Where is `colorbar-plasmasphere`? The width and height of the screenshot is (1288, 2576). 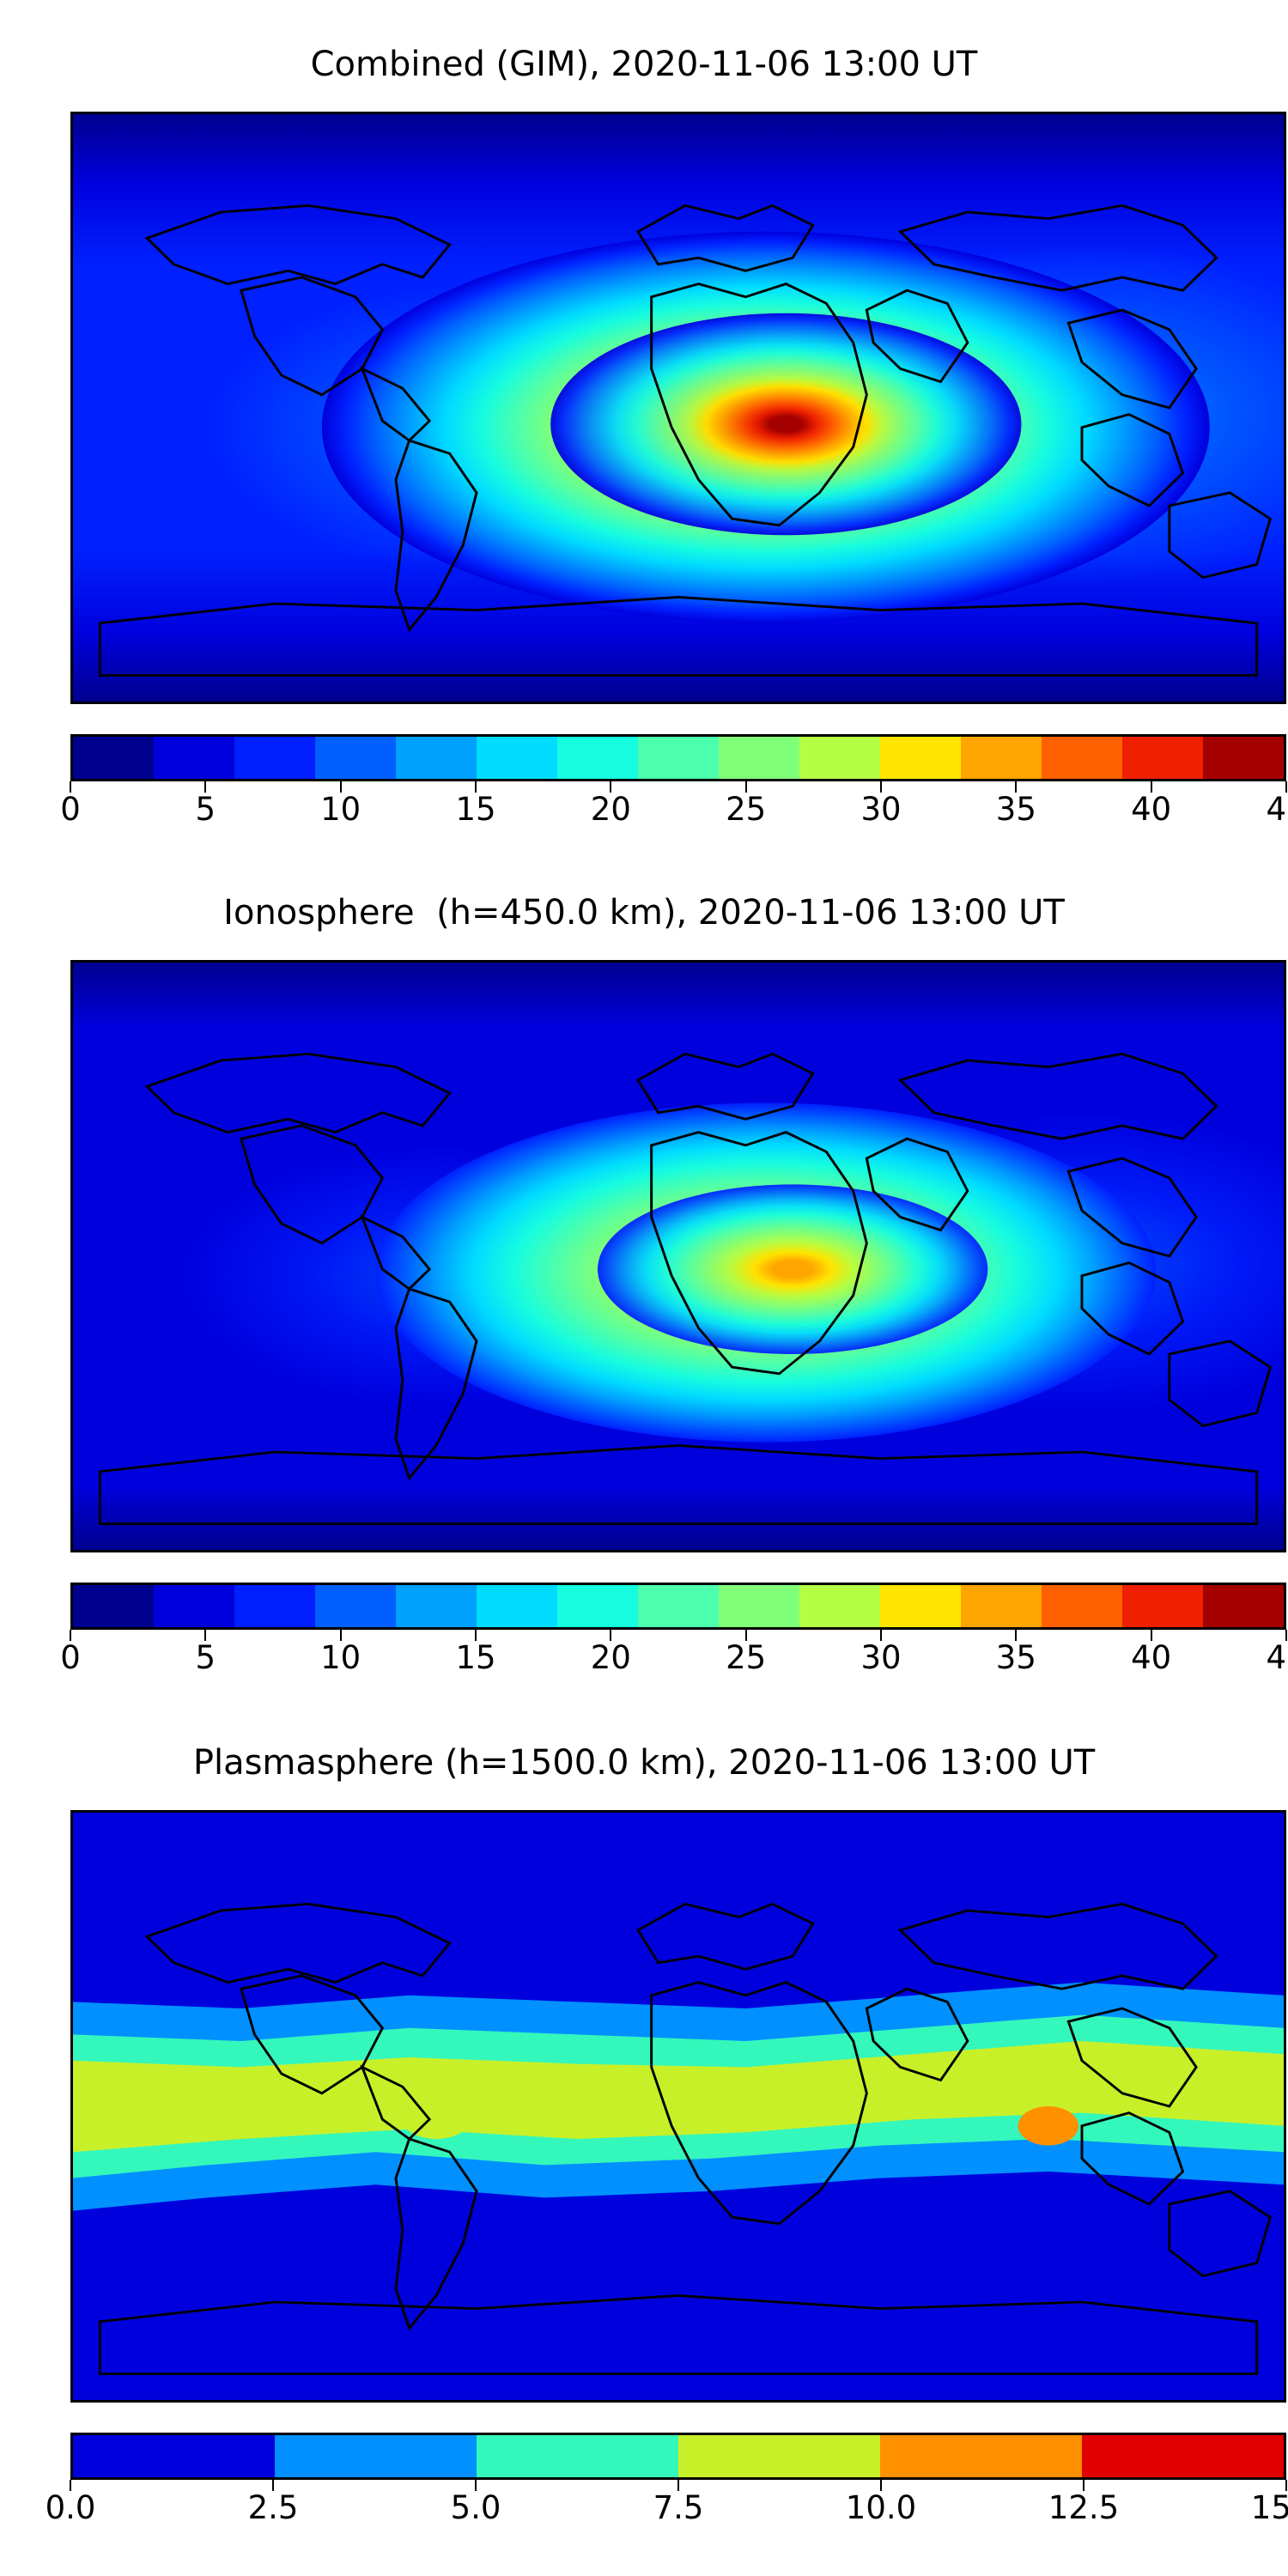 colorbar-plasmasphere is located at coordinates (678, 2456).